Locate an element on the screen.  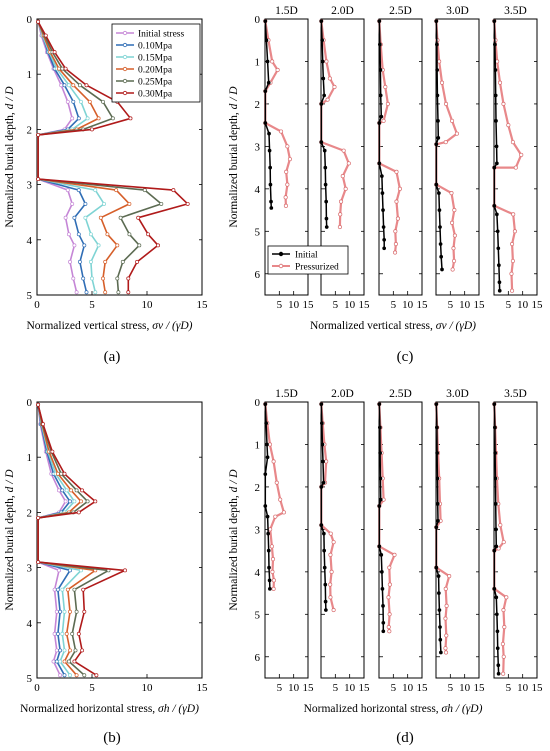
panel-d-subplot-2-initial is located at coordinates (323, 507).